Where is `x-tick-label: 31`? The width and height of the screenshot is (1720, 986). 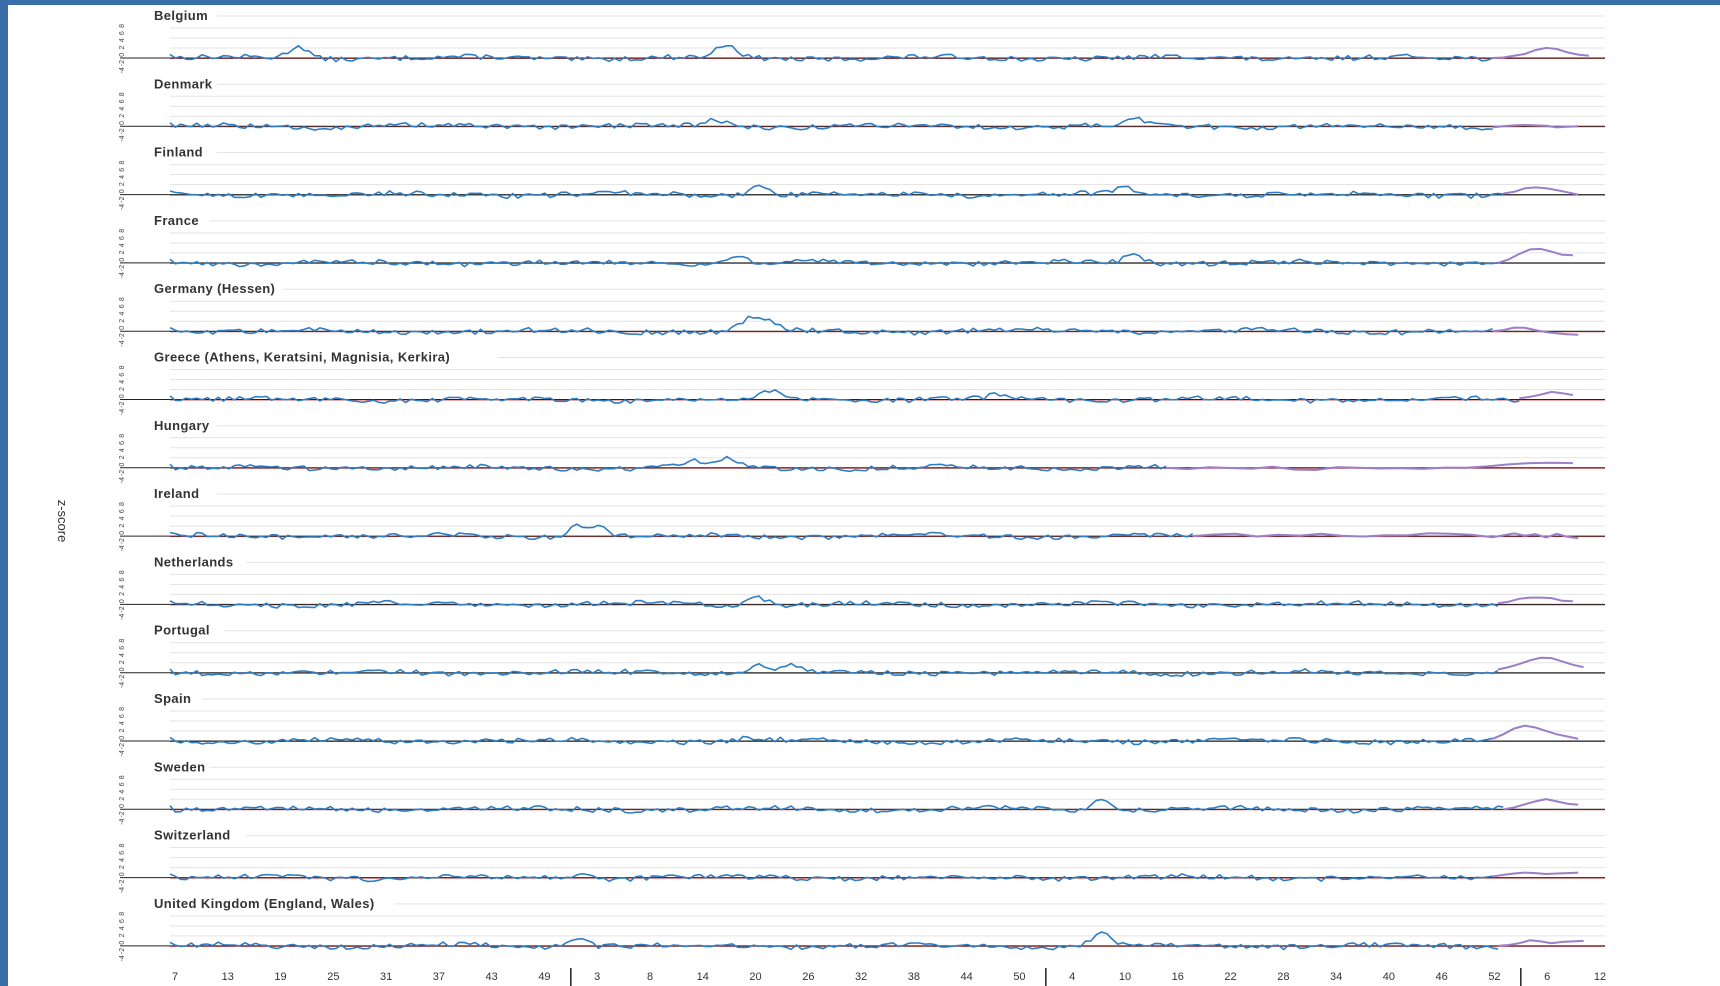 x-tick-label: 31 is located at coordinates (386, 977).